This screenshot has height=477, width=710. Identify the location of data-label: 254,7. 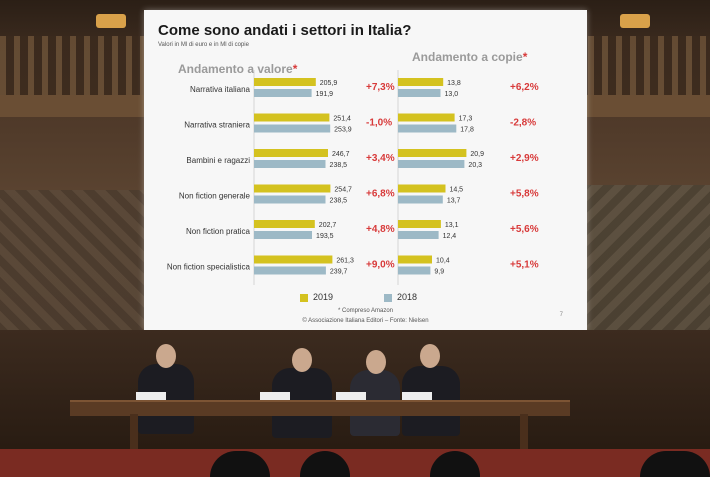
(343, 190).